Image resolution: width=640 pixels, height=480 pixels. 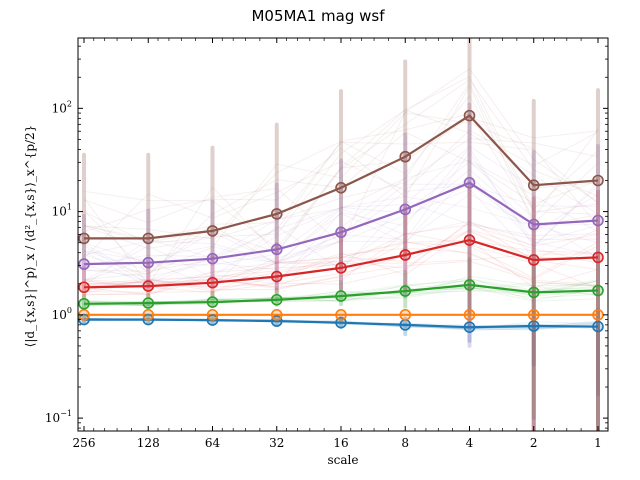 I want to click on y-tick-label: 10⁰, so click(x=62, y=314).